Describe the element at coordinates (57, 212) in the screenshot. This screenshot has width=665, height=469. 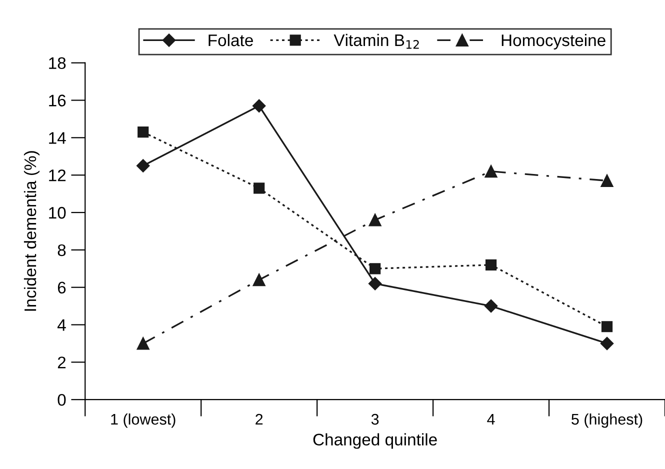
I see `y-tick-label: 10` at that location.